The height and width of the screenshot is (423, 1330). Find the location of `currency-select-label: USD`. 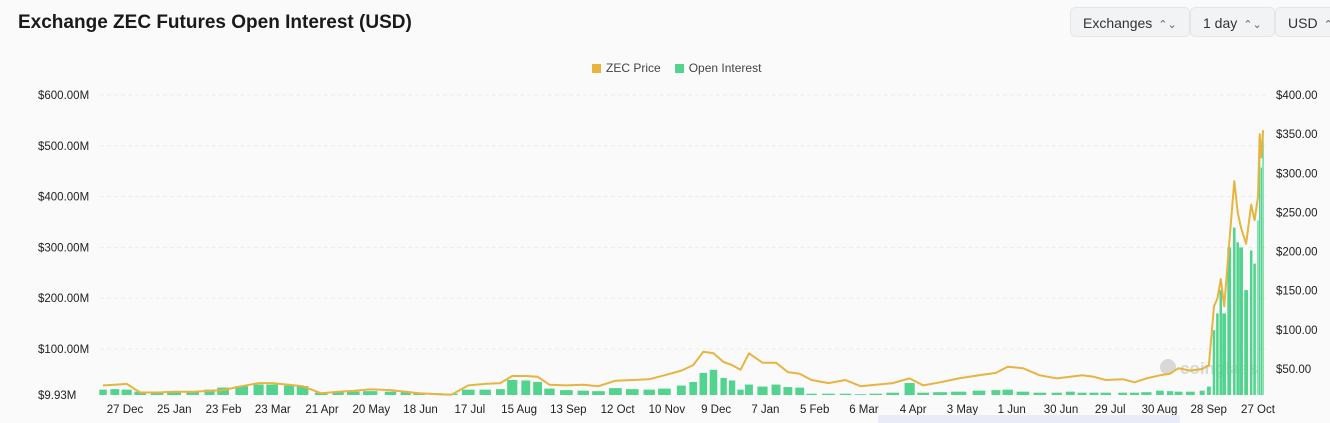

currency-select-label: USD is located at coordinates (1303, 23).